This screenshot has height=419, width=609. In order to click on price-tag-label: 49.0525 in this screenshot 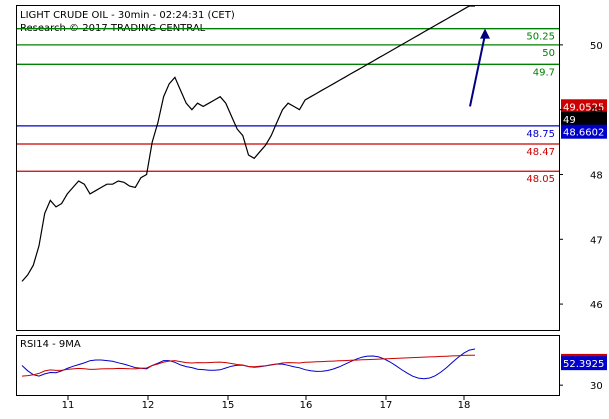, I will do `click(583, 107)`.